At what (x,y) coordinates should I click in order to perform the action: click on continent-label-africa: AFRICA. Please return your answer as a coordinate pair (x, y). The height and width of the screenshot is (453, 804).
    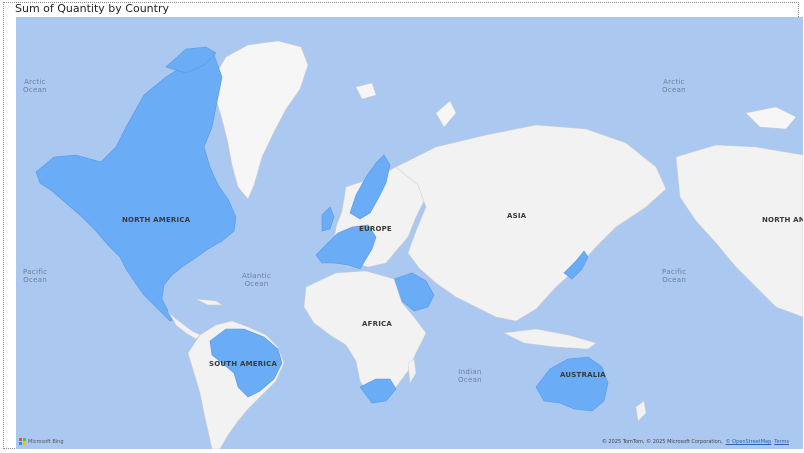
    Looking at the image, I should click on (377, 324).